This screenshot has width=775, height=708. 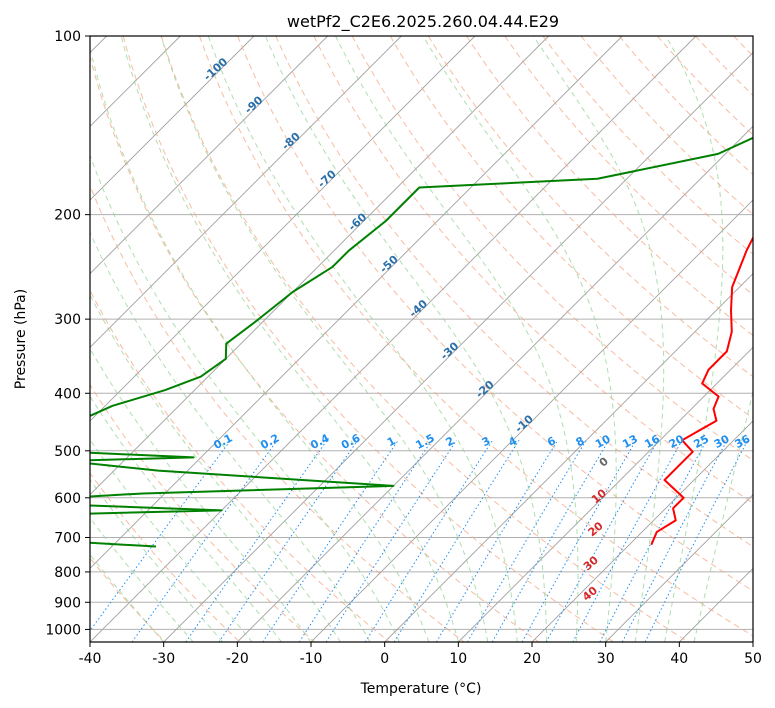 What do you see at coordinates (722, 441) in the screenshot?
I see `mixing-ratio-label: 30` at bounding box center [722, 441].